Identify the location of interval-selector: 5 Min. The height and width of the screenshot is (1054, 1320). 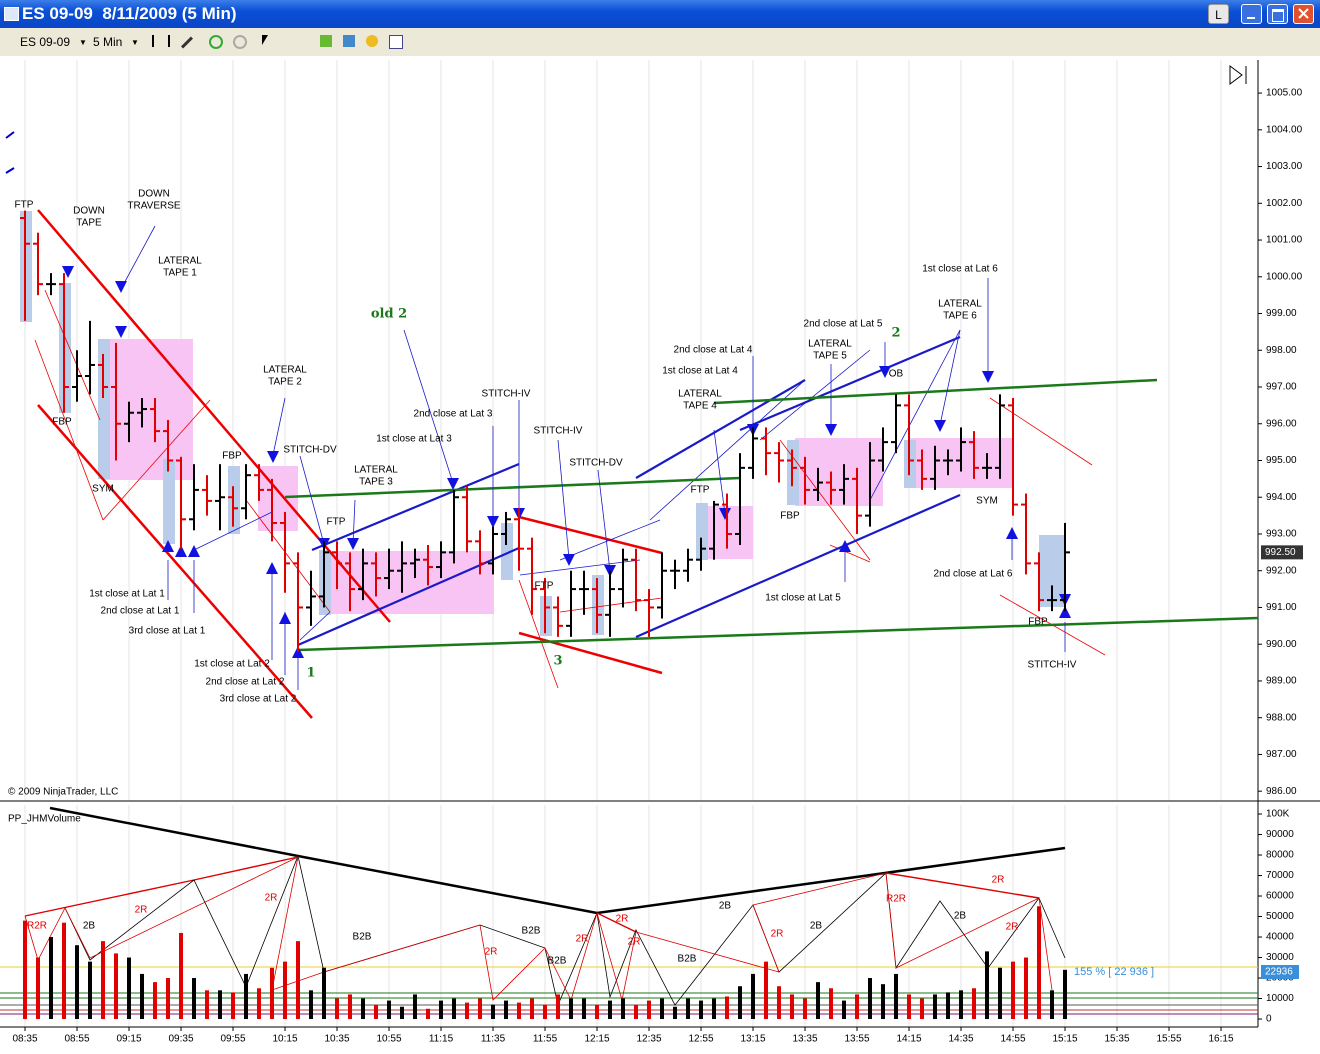
(108, 42).